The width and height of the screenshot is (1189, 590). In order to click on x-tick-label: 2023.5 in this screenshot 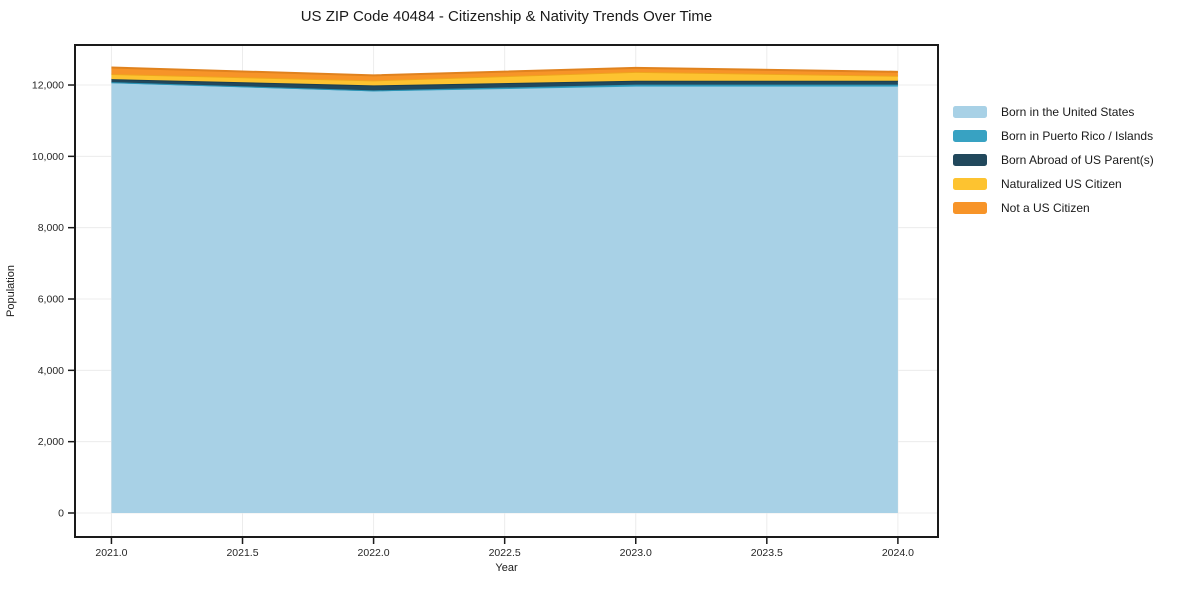, I will do `click(767, 553)`.